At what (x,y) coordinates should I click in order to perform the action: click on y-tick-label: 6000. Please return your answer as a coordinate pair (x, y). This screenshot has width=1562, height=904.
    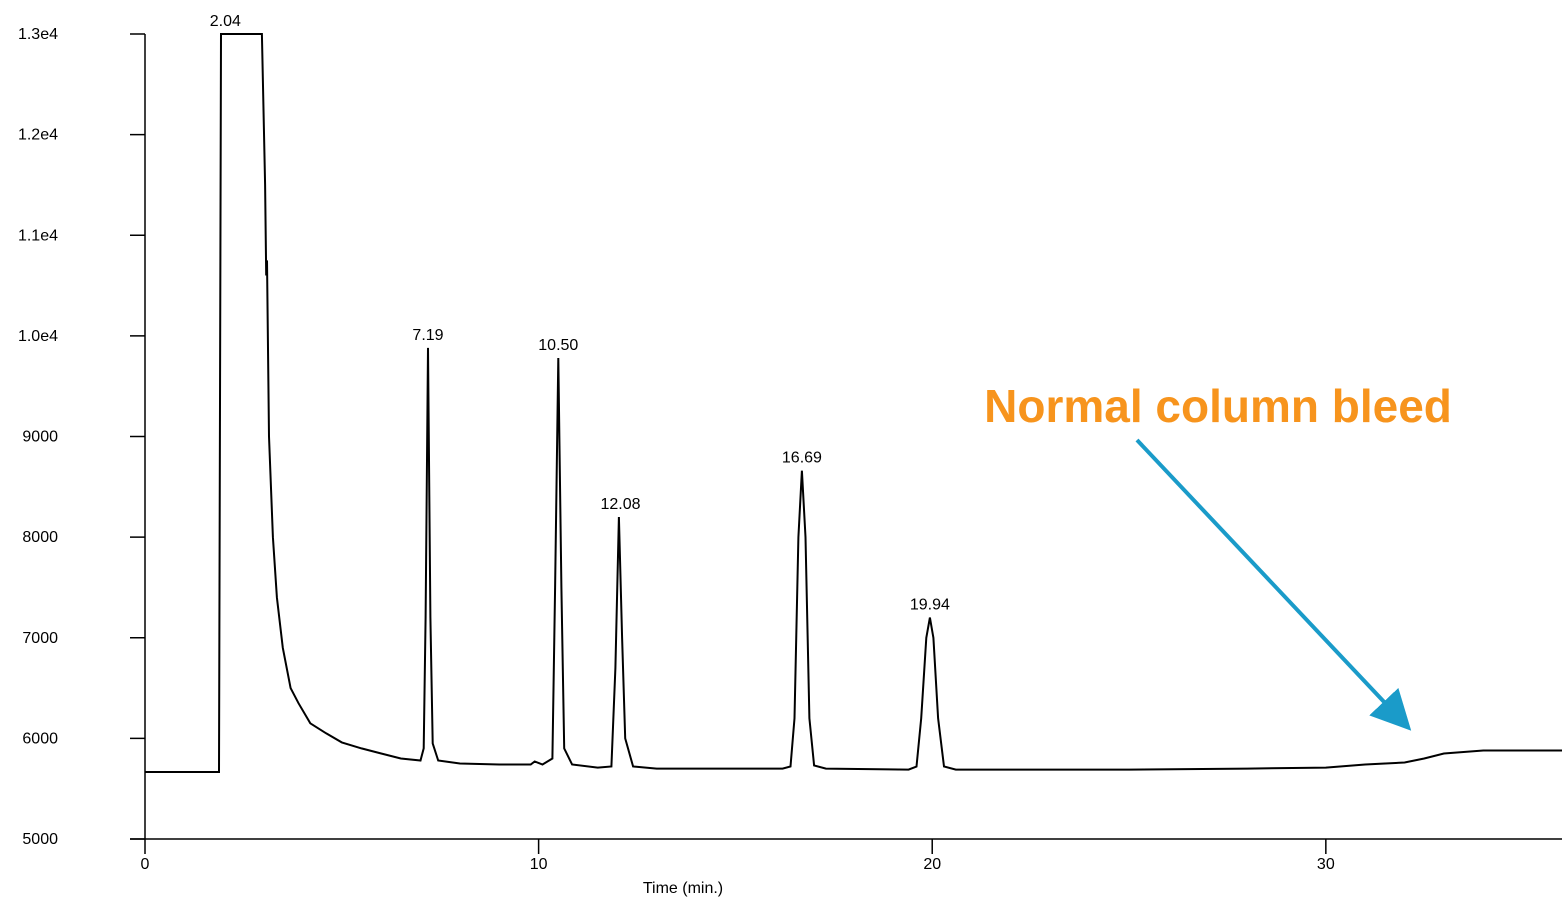
    Looking at the image, I should click on (40, 738).